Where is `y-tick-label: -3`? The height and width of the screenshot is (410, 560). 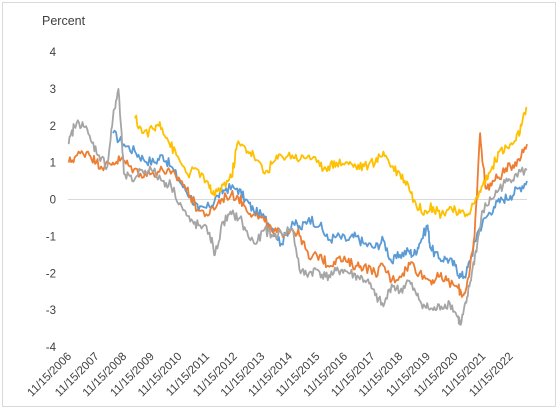 y-tick-label: -3 is located at coordinates (51, 311).